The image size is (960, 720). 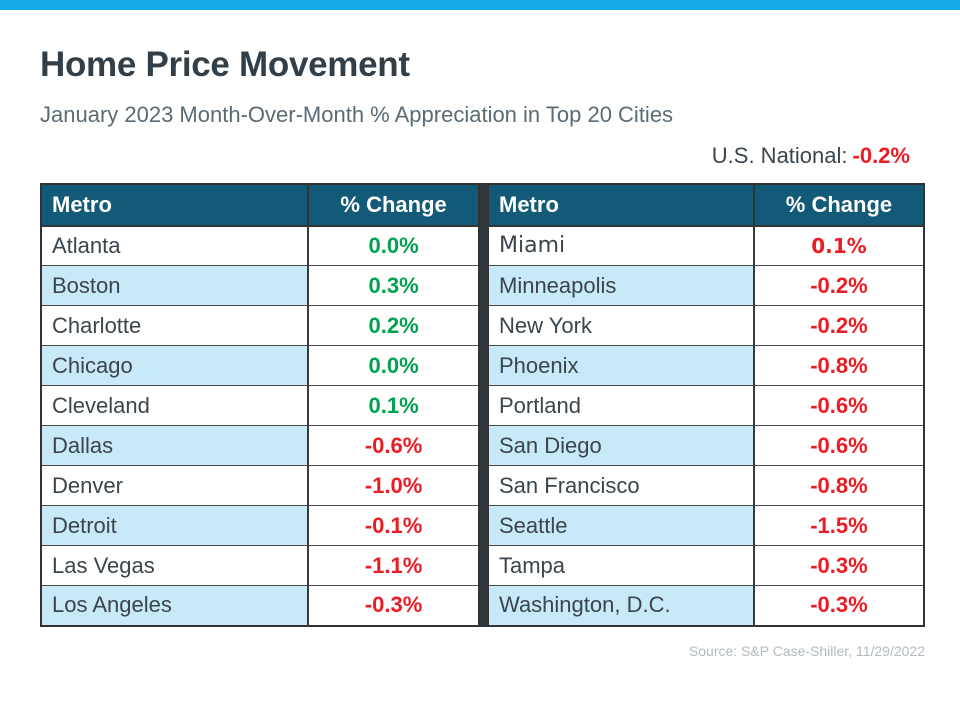 What do you see at coordinates (621, 445) in the screenshot?
I see `metro-name: San Diego` at bounding box center [621, 445].